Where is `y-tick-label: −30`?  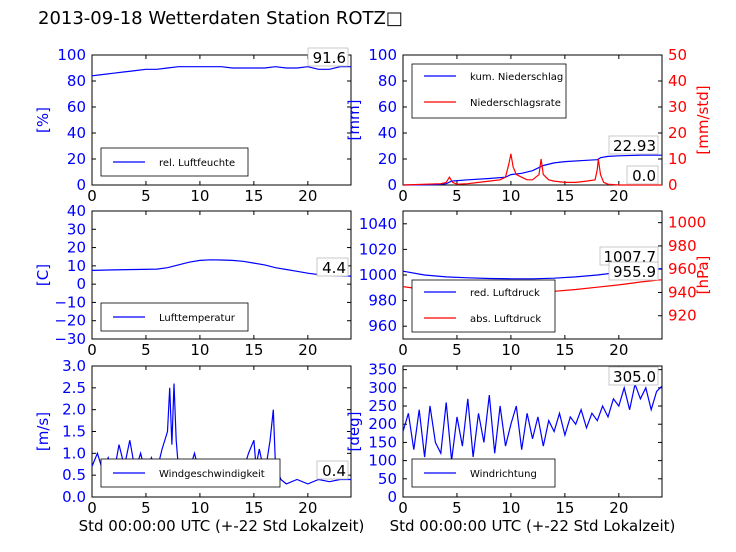
y-tick-label: −30 is located at coordinates (70, 339).